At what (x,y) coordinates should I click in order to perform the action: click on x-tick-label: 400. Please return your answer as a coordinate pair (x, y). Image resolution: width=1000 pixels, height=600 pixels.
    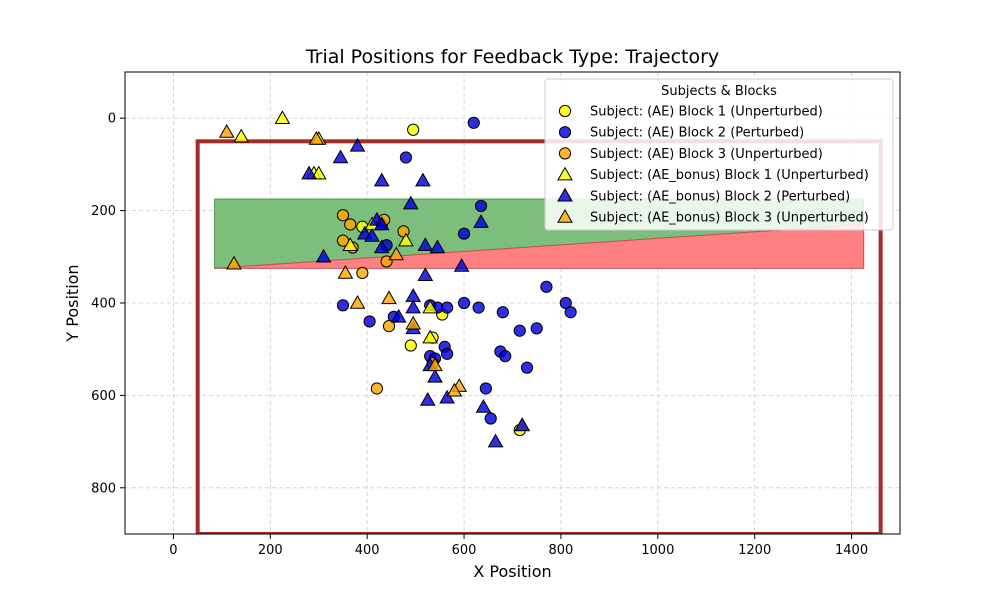
    Looking at the image, I should click on (367, 550).